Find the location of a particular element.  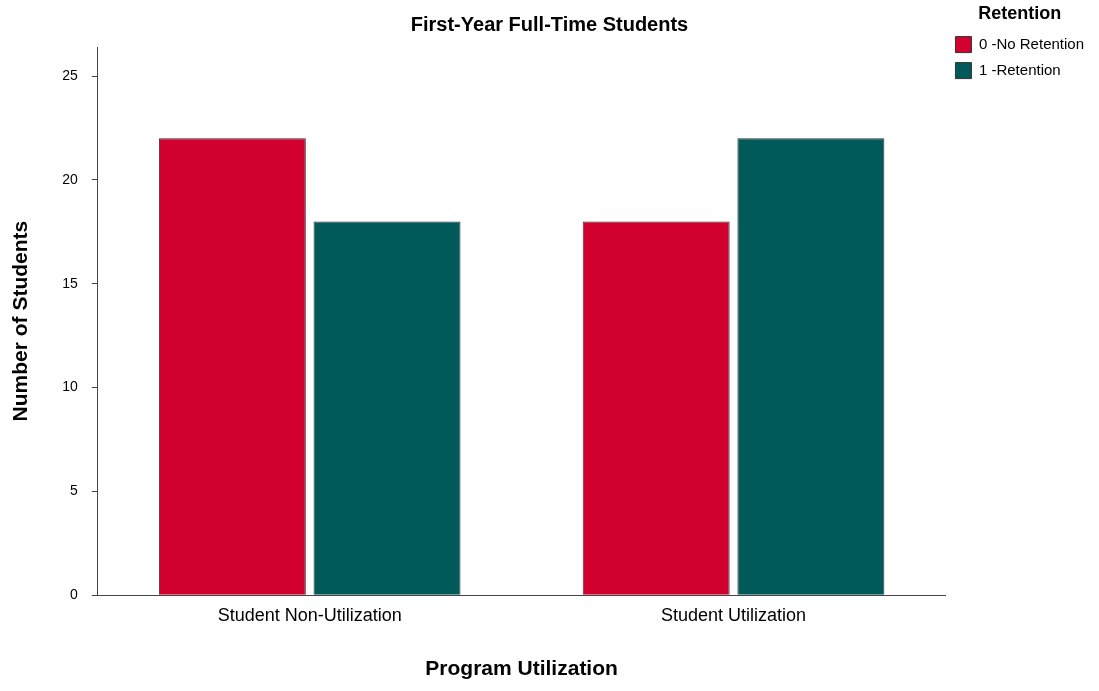

y-tick-label: 15 is located at coordinates (70, 282).